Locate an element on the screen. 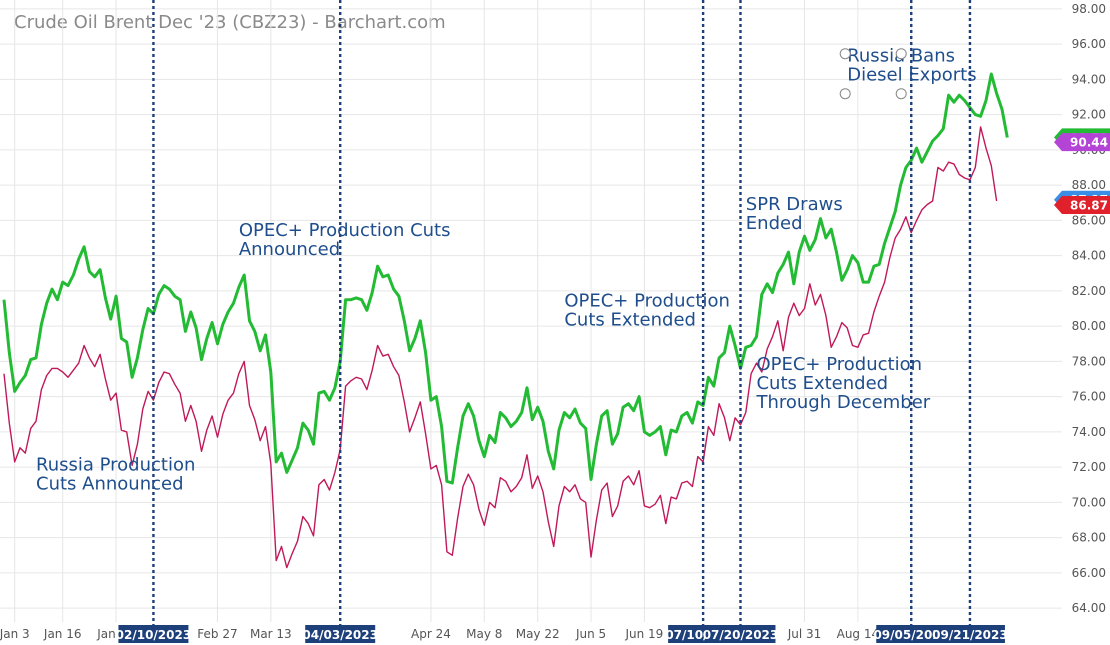 Image resolution: width=1110 pixels, height=645 pixels. event-date-label: 02/10/2023 is located at coordinates (154, 635).